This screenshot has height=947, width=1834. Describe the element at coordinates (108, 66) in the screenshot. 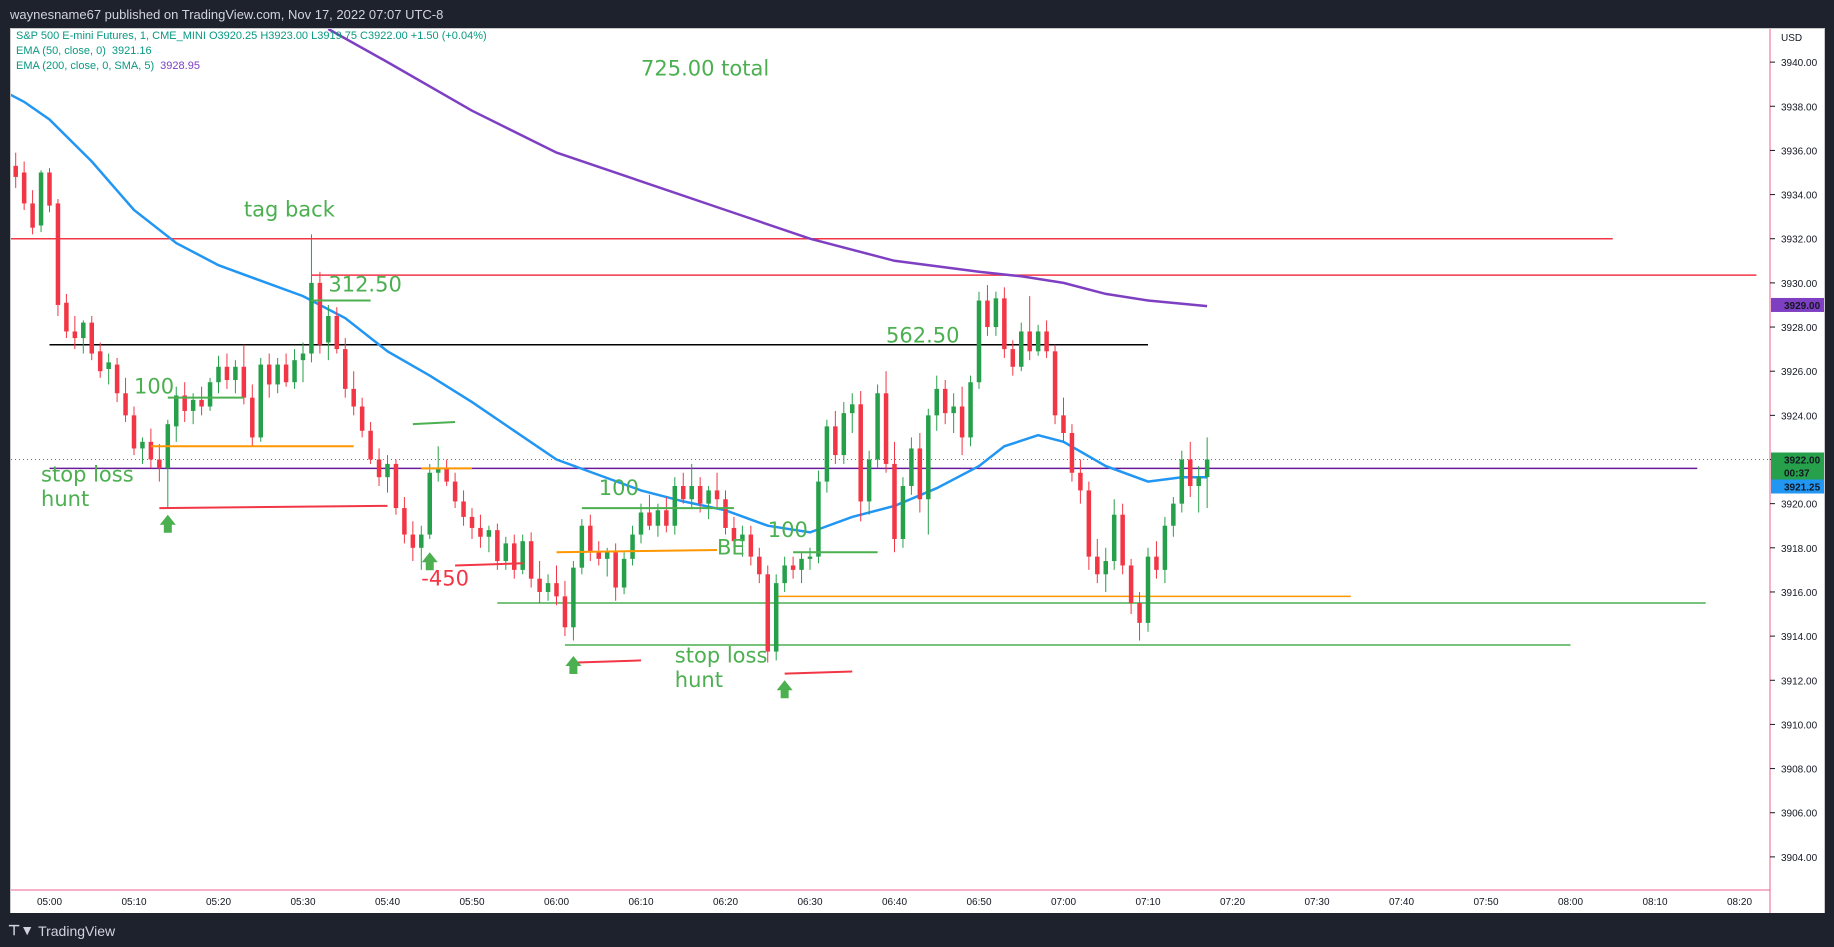

I see `ema200-legend: EMA (200, close, 0, SMA, 5) 3928.95` at that location.